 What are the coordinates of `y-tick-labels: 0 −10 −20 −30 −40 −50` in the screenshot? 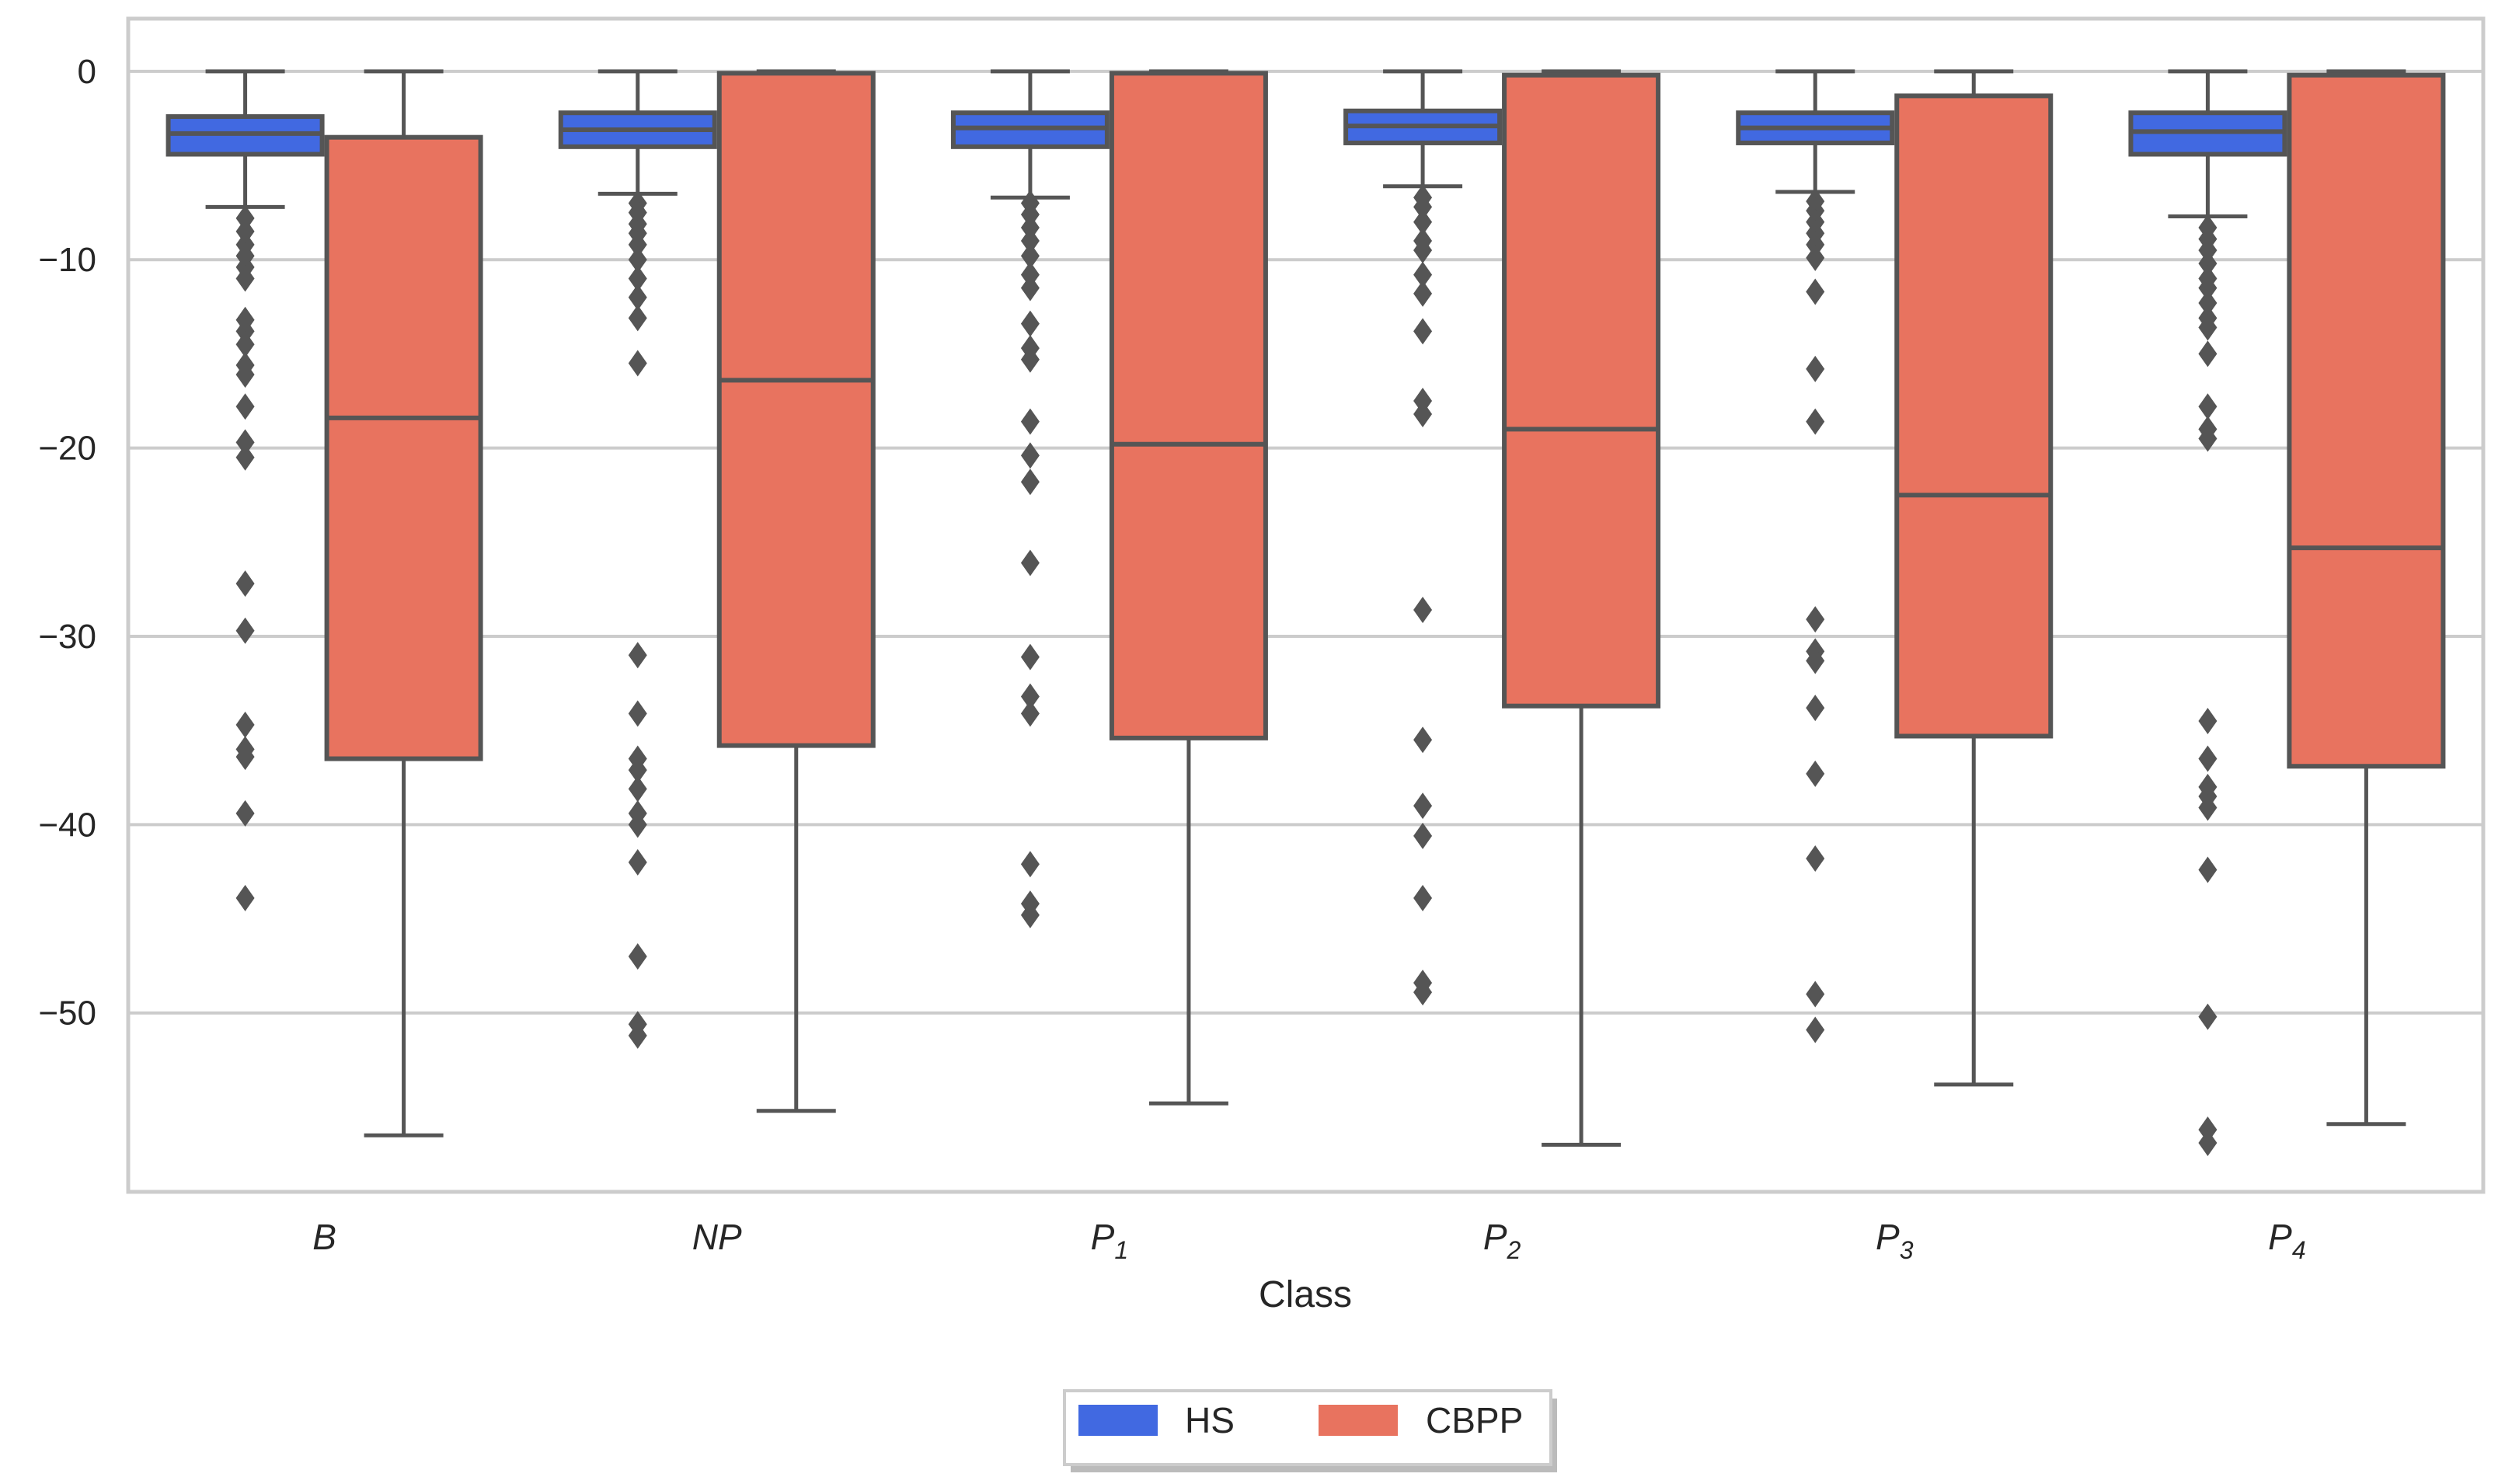 It's located at (67, 543).